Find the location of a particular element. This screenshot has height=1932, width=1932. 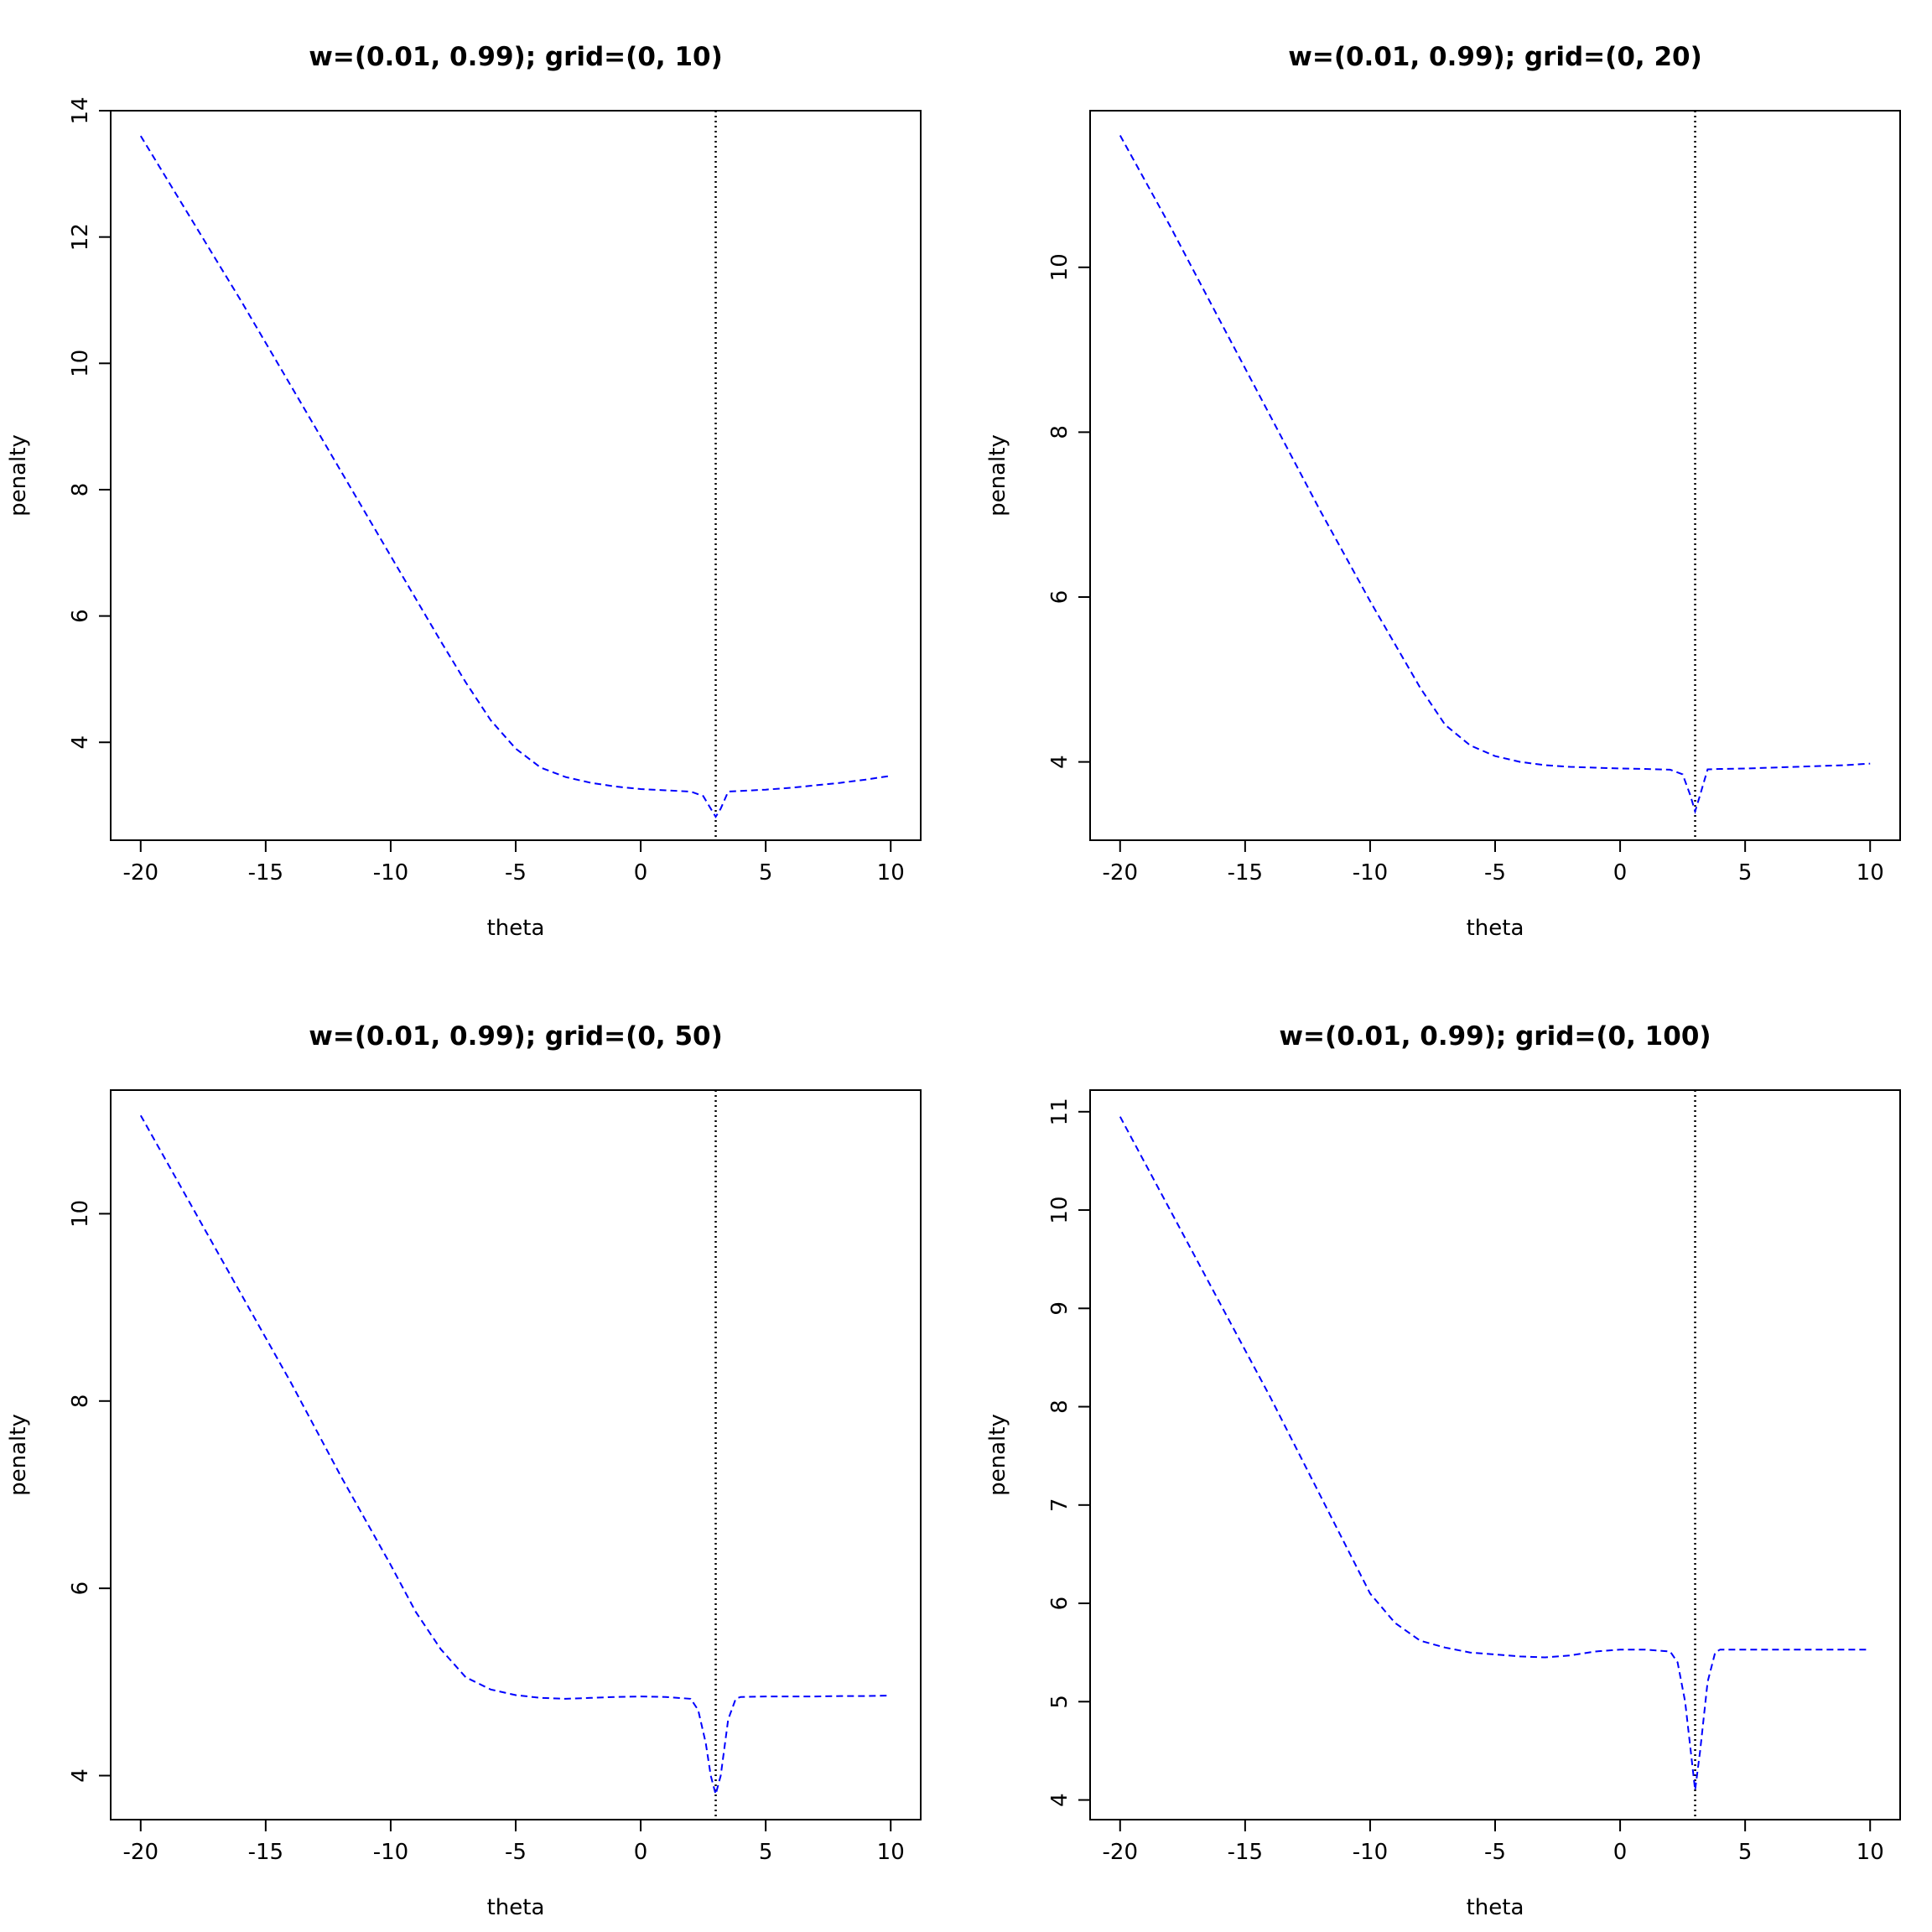

chart-title: w=(0.01, 0.99); grid=(0, 10) is located at coordinates (516, 57).